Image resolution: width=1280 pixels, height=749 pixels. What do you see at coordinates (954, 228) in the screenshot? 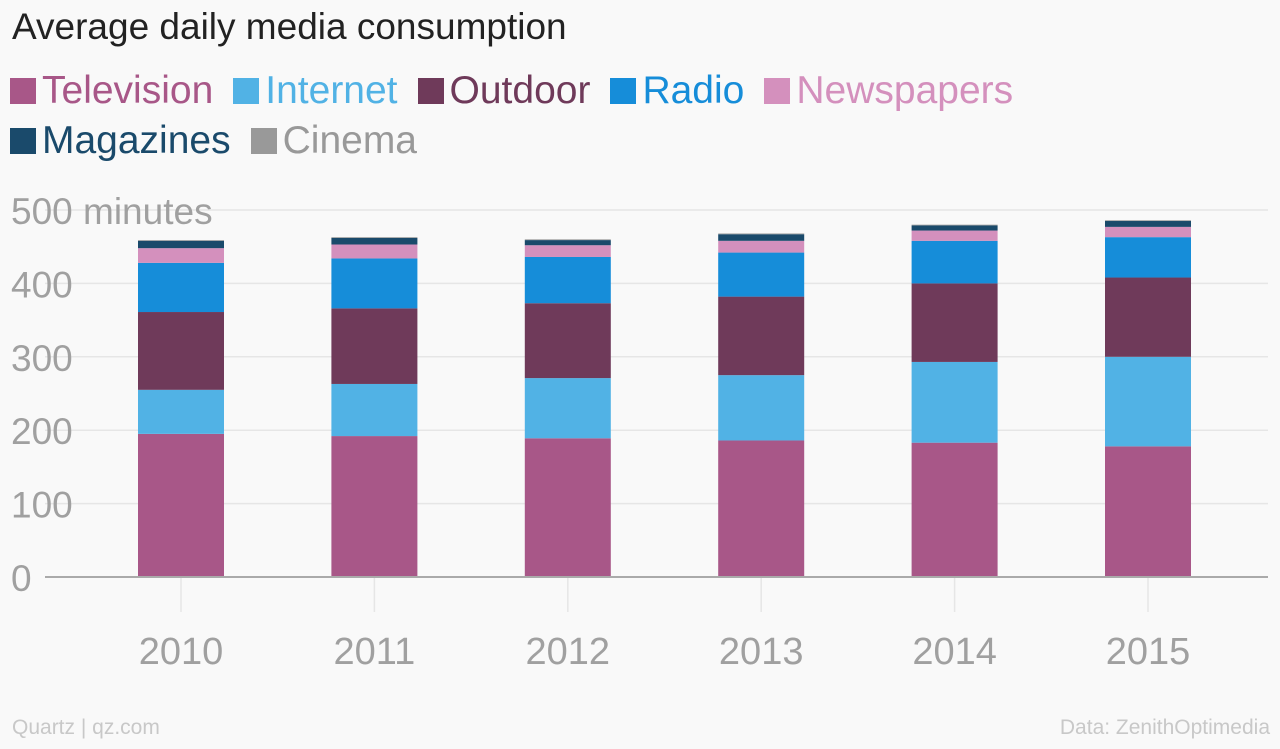
I see `bar-magazines-2014` at bounding box center [954, 228].